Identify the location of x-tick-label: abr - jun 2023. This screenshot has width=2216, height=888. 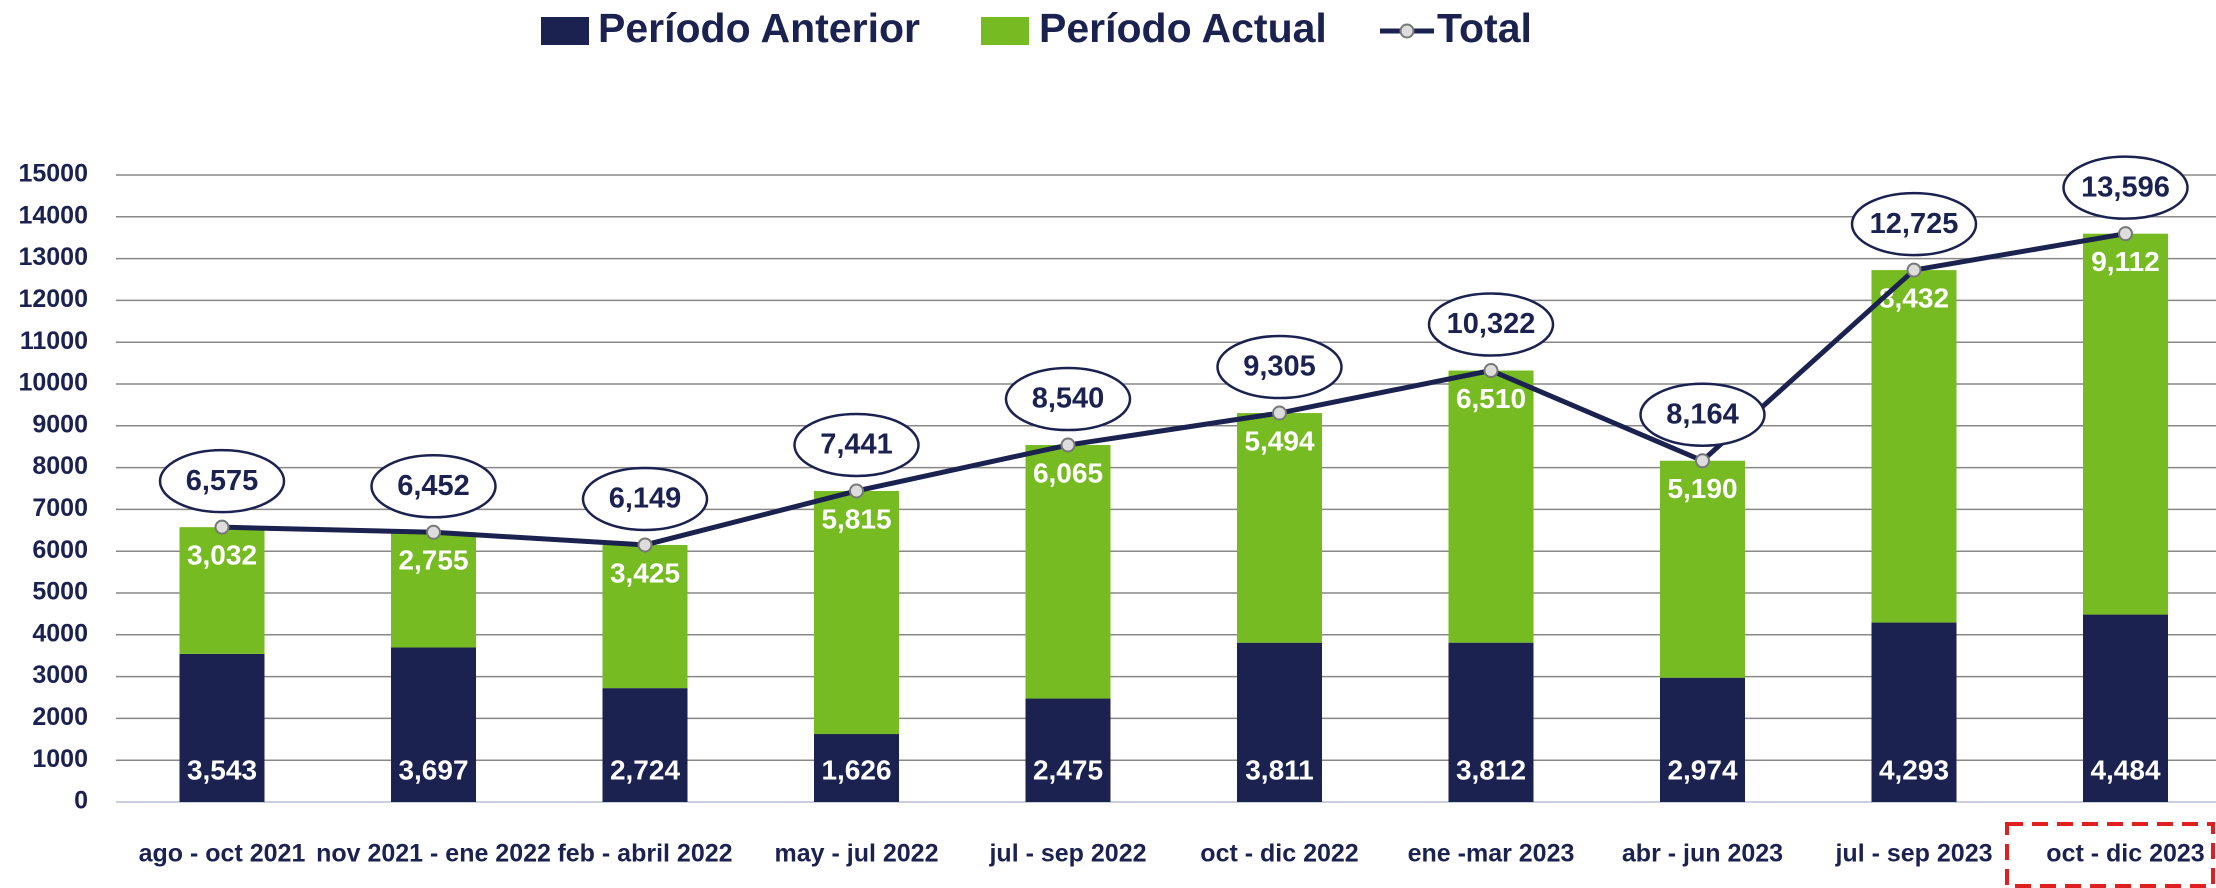
(1702, 854).